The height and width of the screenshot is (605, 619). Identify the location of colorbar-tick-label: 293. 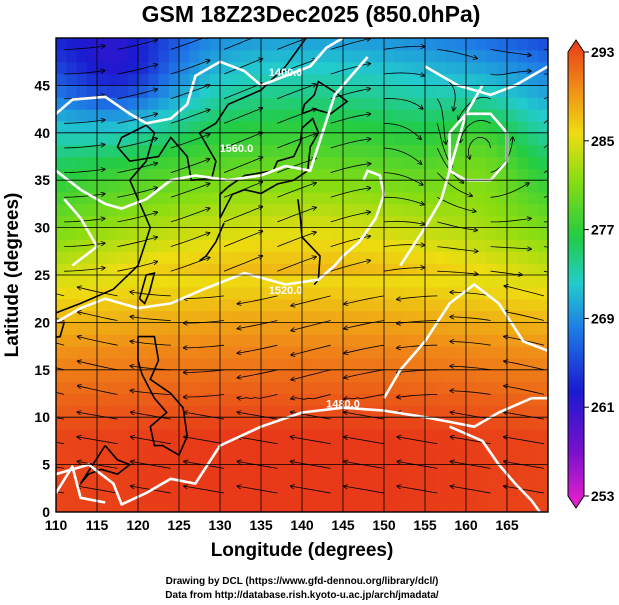
(603, 52).